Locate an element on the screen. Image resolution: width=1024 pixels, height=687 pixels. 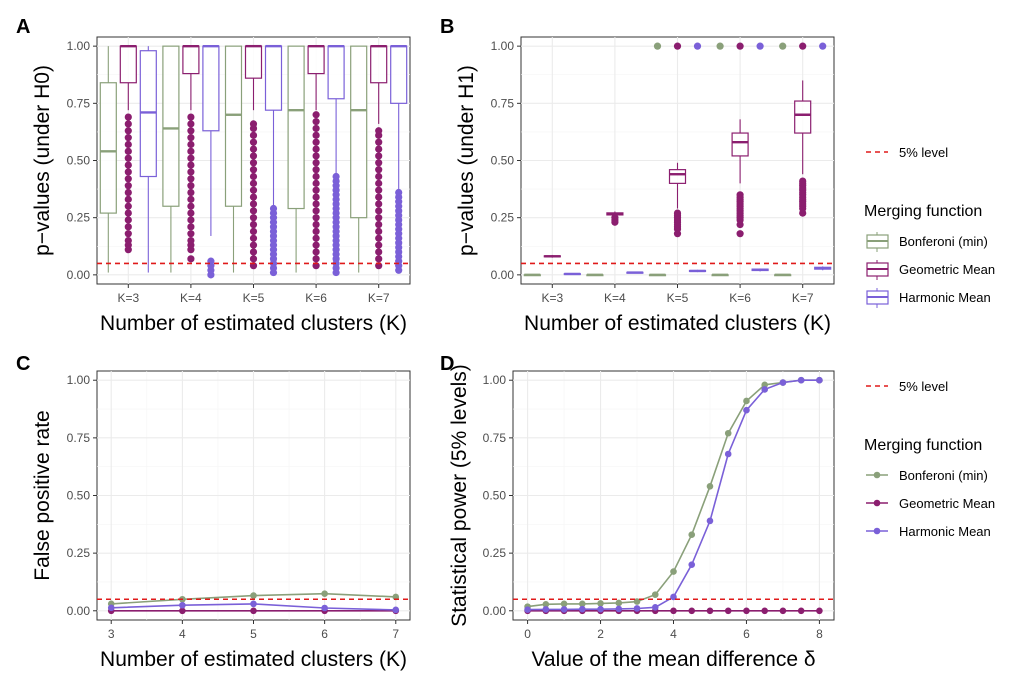
legend-bottom-key-bonferroni is located at coordinates (877, 475).